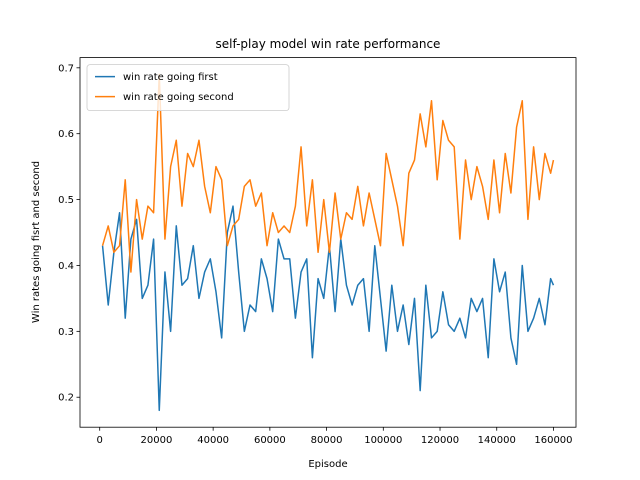 This screenshot has height=480, width=640. I want to click on y-tick-label: 0.4, so click(66, 266).